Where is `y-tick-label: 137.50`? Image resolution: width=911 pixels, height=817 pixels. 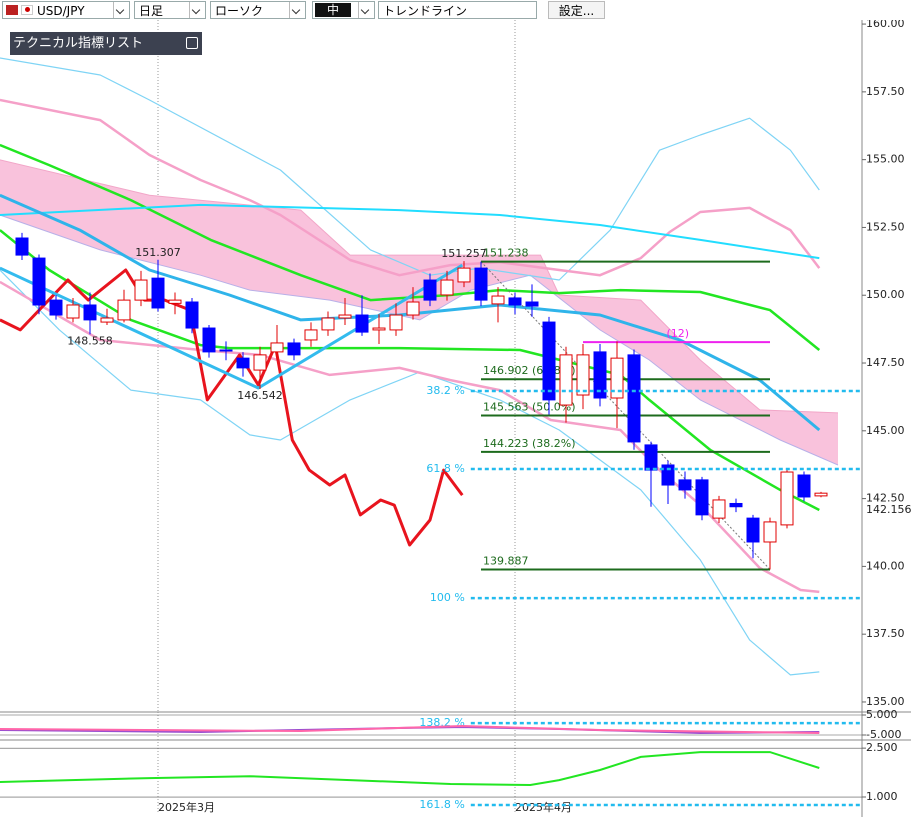 y-tick-label: 137.50 is located at coordinates (885, 633).